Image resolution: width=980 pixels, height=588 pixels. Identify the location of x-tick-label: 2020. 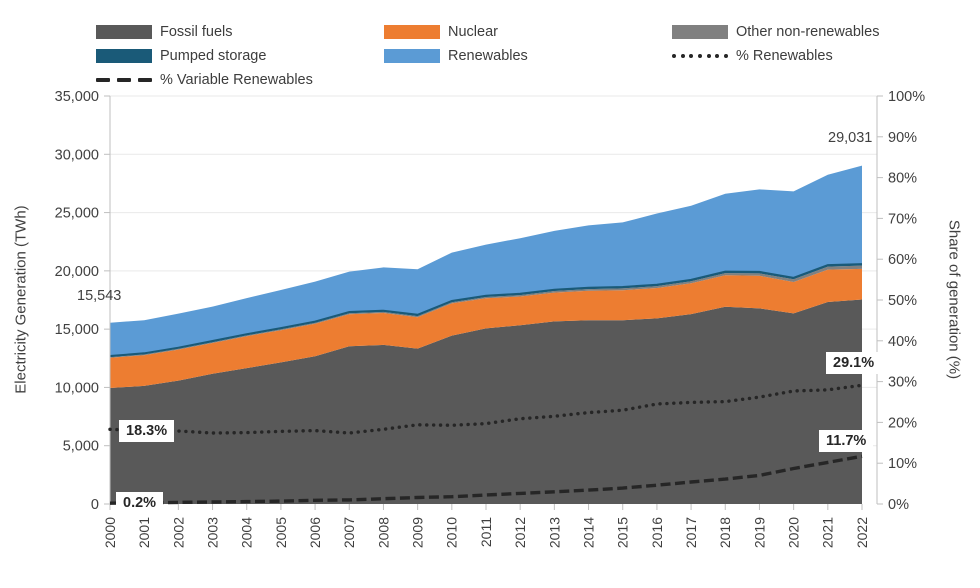
(794, 532).